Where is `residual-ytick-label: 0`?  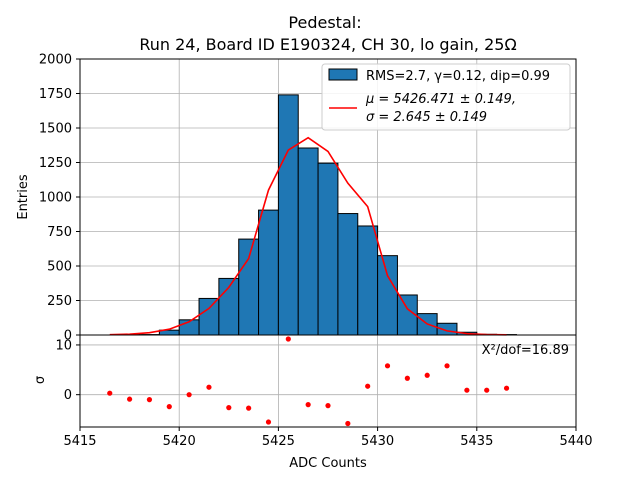
residual-ytick-label: 0 is located at coordinates (68, 395).